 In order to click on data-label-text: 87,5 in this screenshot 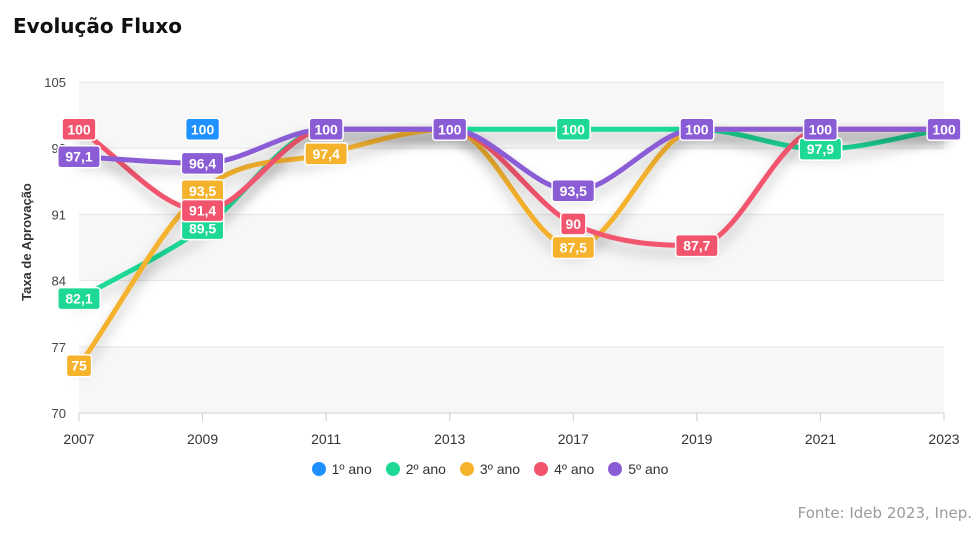, I will do `click(573, 248)`.